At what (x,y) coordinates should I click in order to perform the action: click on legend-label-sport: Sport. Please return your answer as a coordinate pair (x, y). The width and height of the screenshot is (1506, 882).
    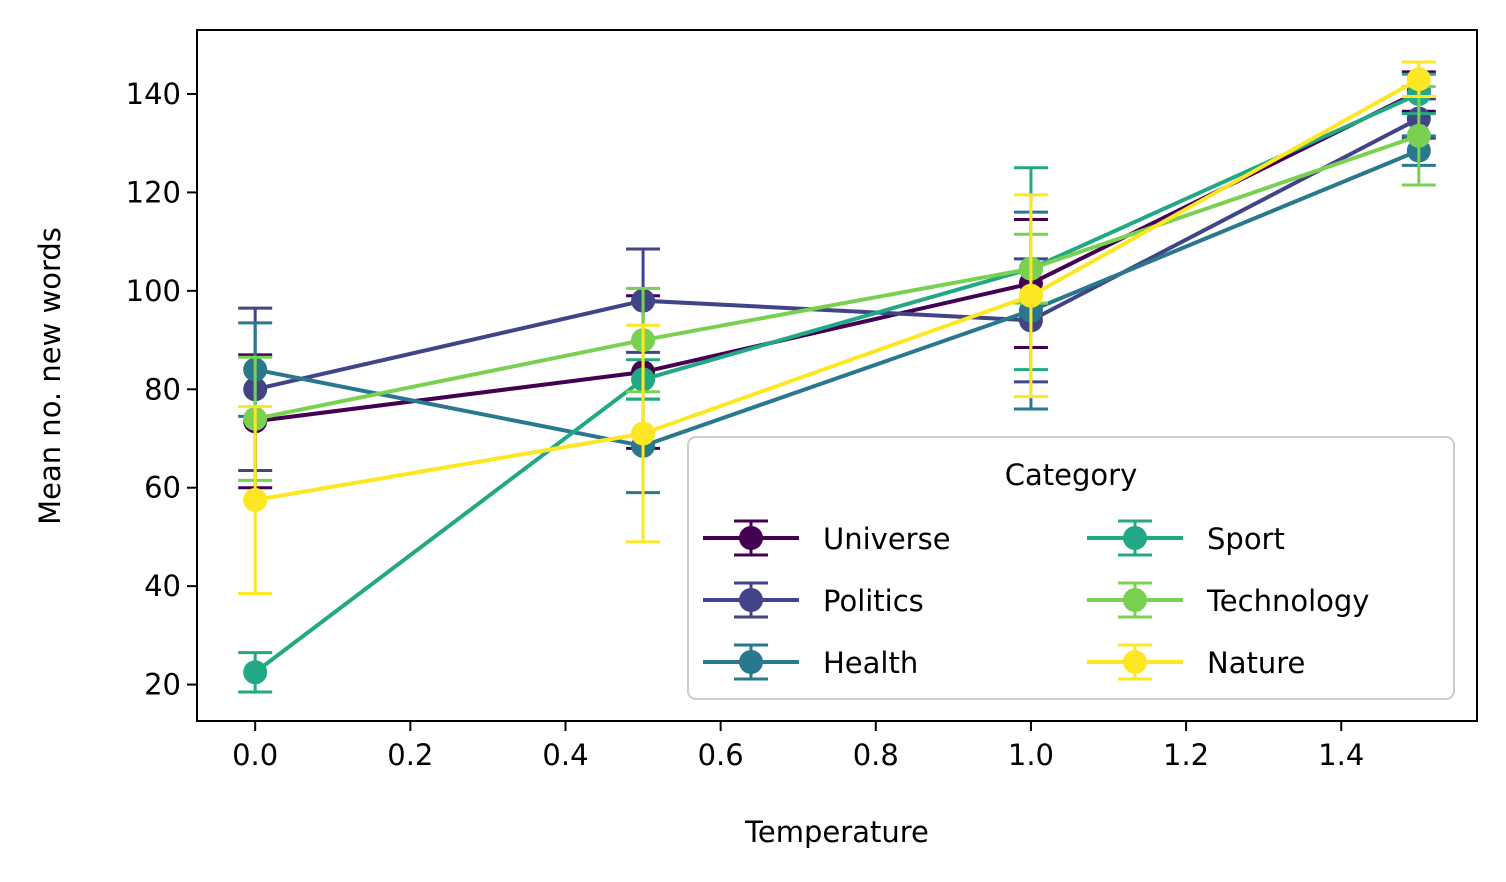
    Looking at the image, I should click on (1246, 539).